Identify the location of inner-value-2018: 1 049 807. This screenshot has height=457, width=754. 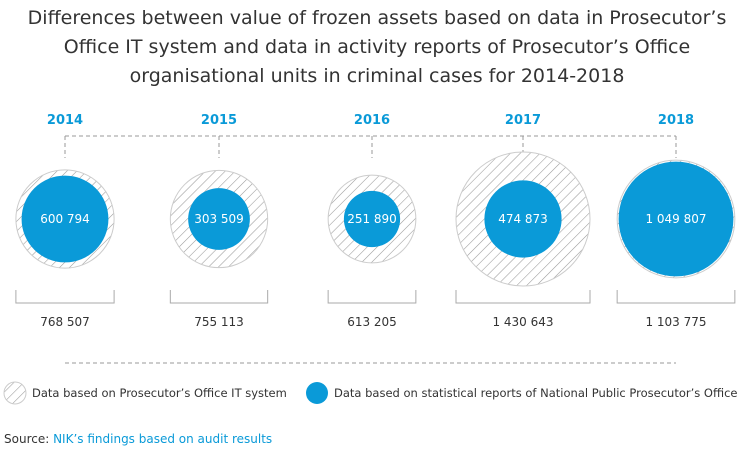
(675, 219).